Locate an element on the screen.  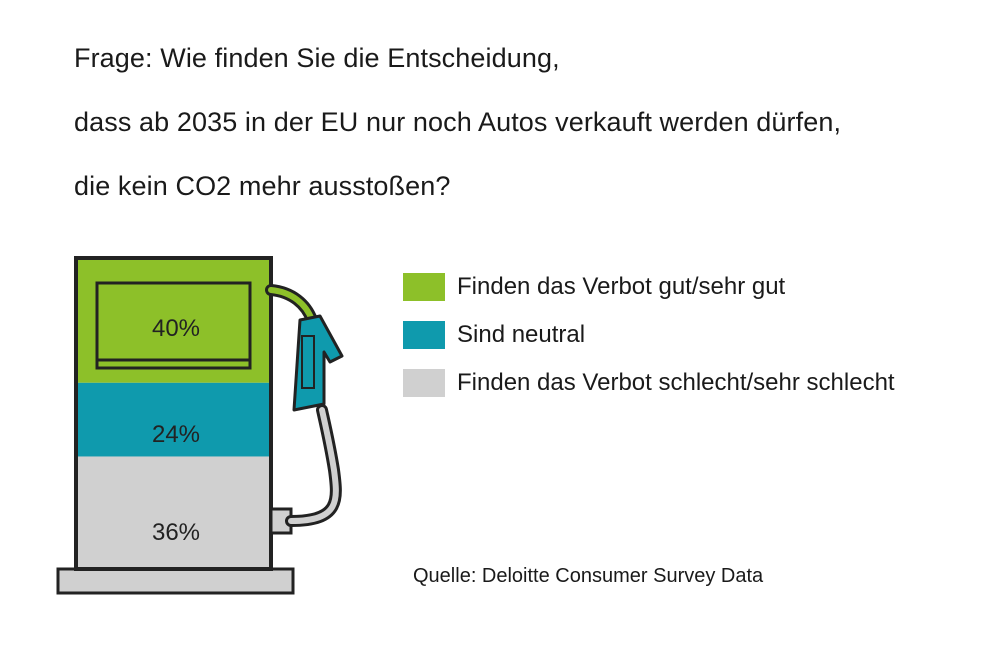
legend-item-neutral: Sind neutral is located at coordinates (683, 335).